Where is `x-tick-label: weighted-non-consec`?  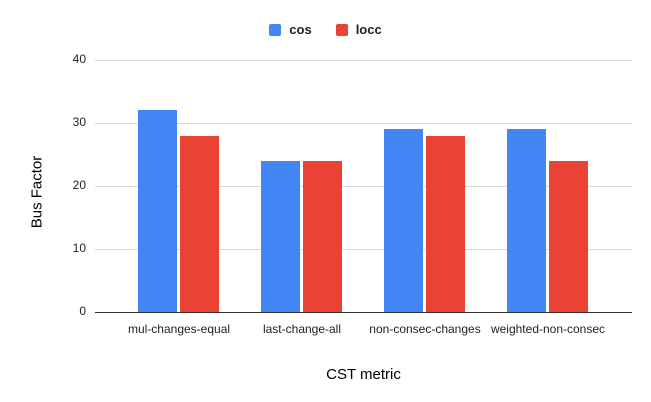 x-tick-label: weighted-non-consec is located at coordinates (548, 329).